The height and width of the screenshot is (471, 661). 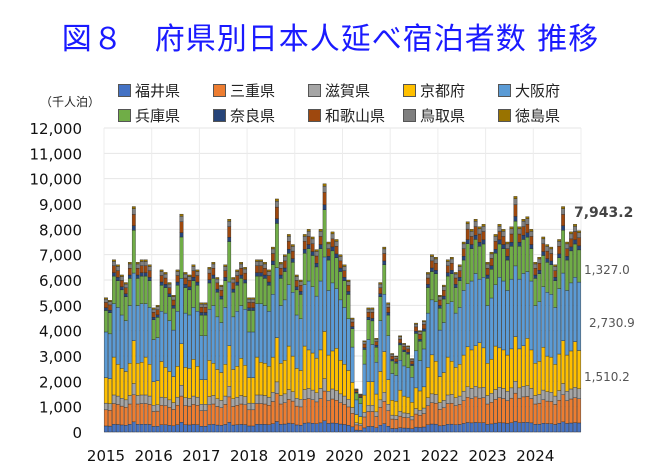 I want to click on legend-item: 京都府, so click(x=434, y=90).